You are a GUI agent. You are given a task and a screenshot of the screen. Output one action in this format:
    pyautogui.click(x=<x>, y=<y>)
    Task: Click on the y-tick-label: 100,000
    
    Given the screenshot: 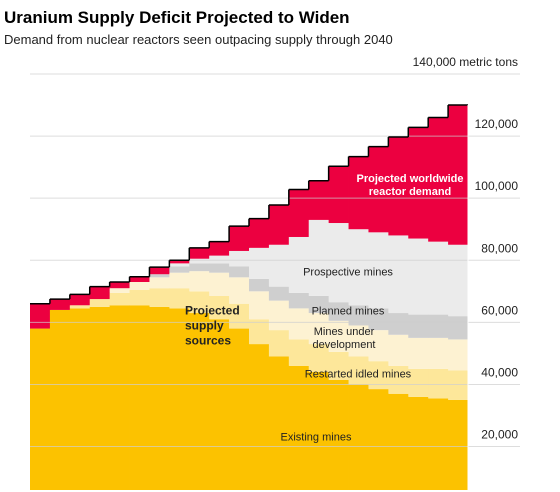 What is the action you would take?
    pyautogui.click(x=497, y=186)
    